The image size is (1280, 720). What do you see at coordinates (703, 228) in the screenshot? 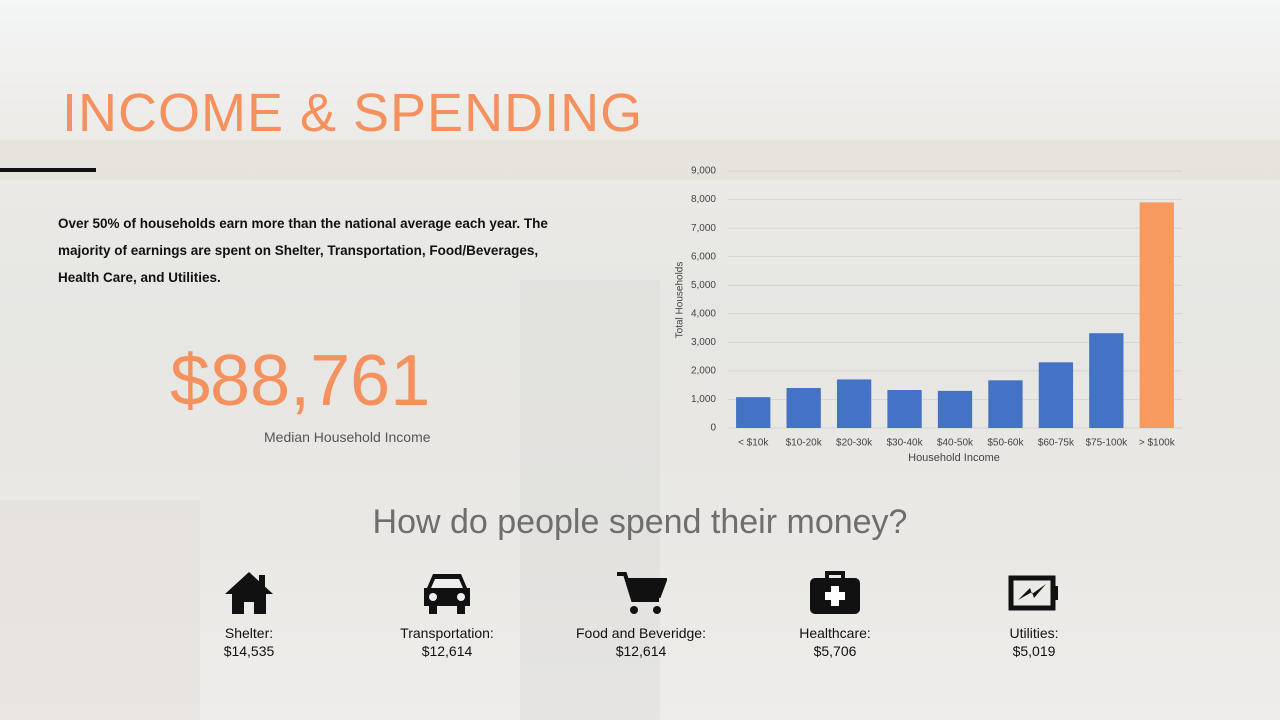
I see `y-tick-label: 7,000` at bounding box center [703, 228].